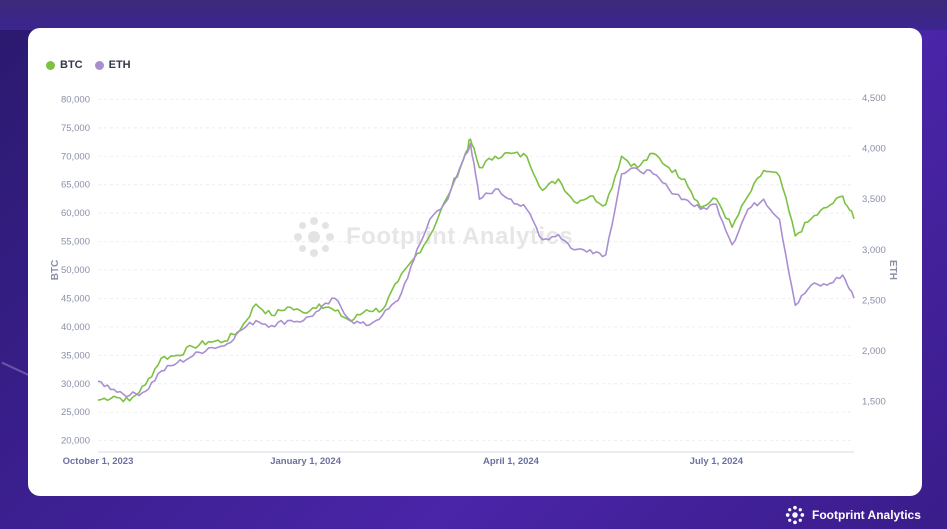  Describe the element at coordinates (305, 461) in the screenshot. I see `x-tick-label: January 1, 2024` at that location.